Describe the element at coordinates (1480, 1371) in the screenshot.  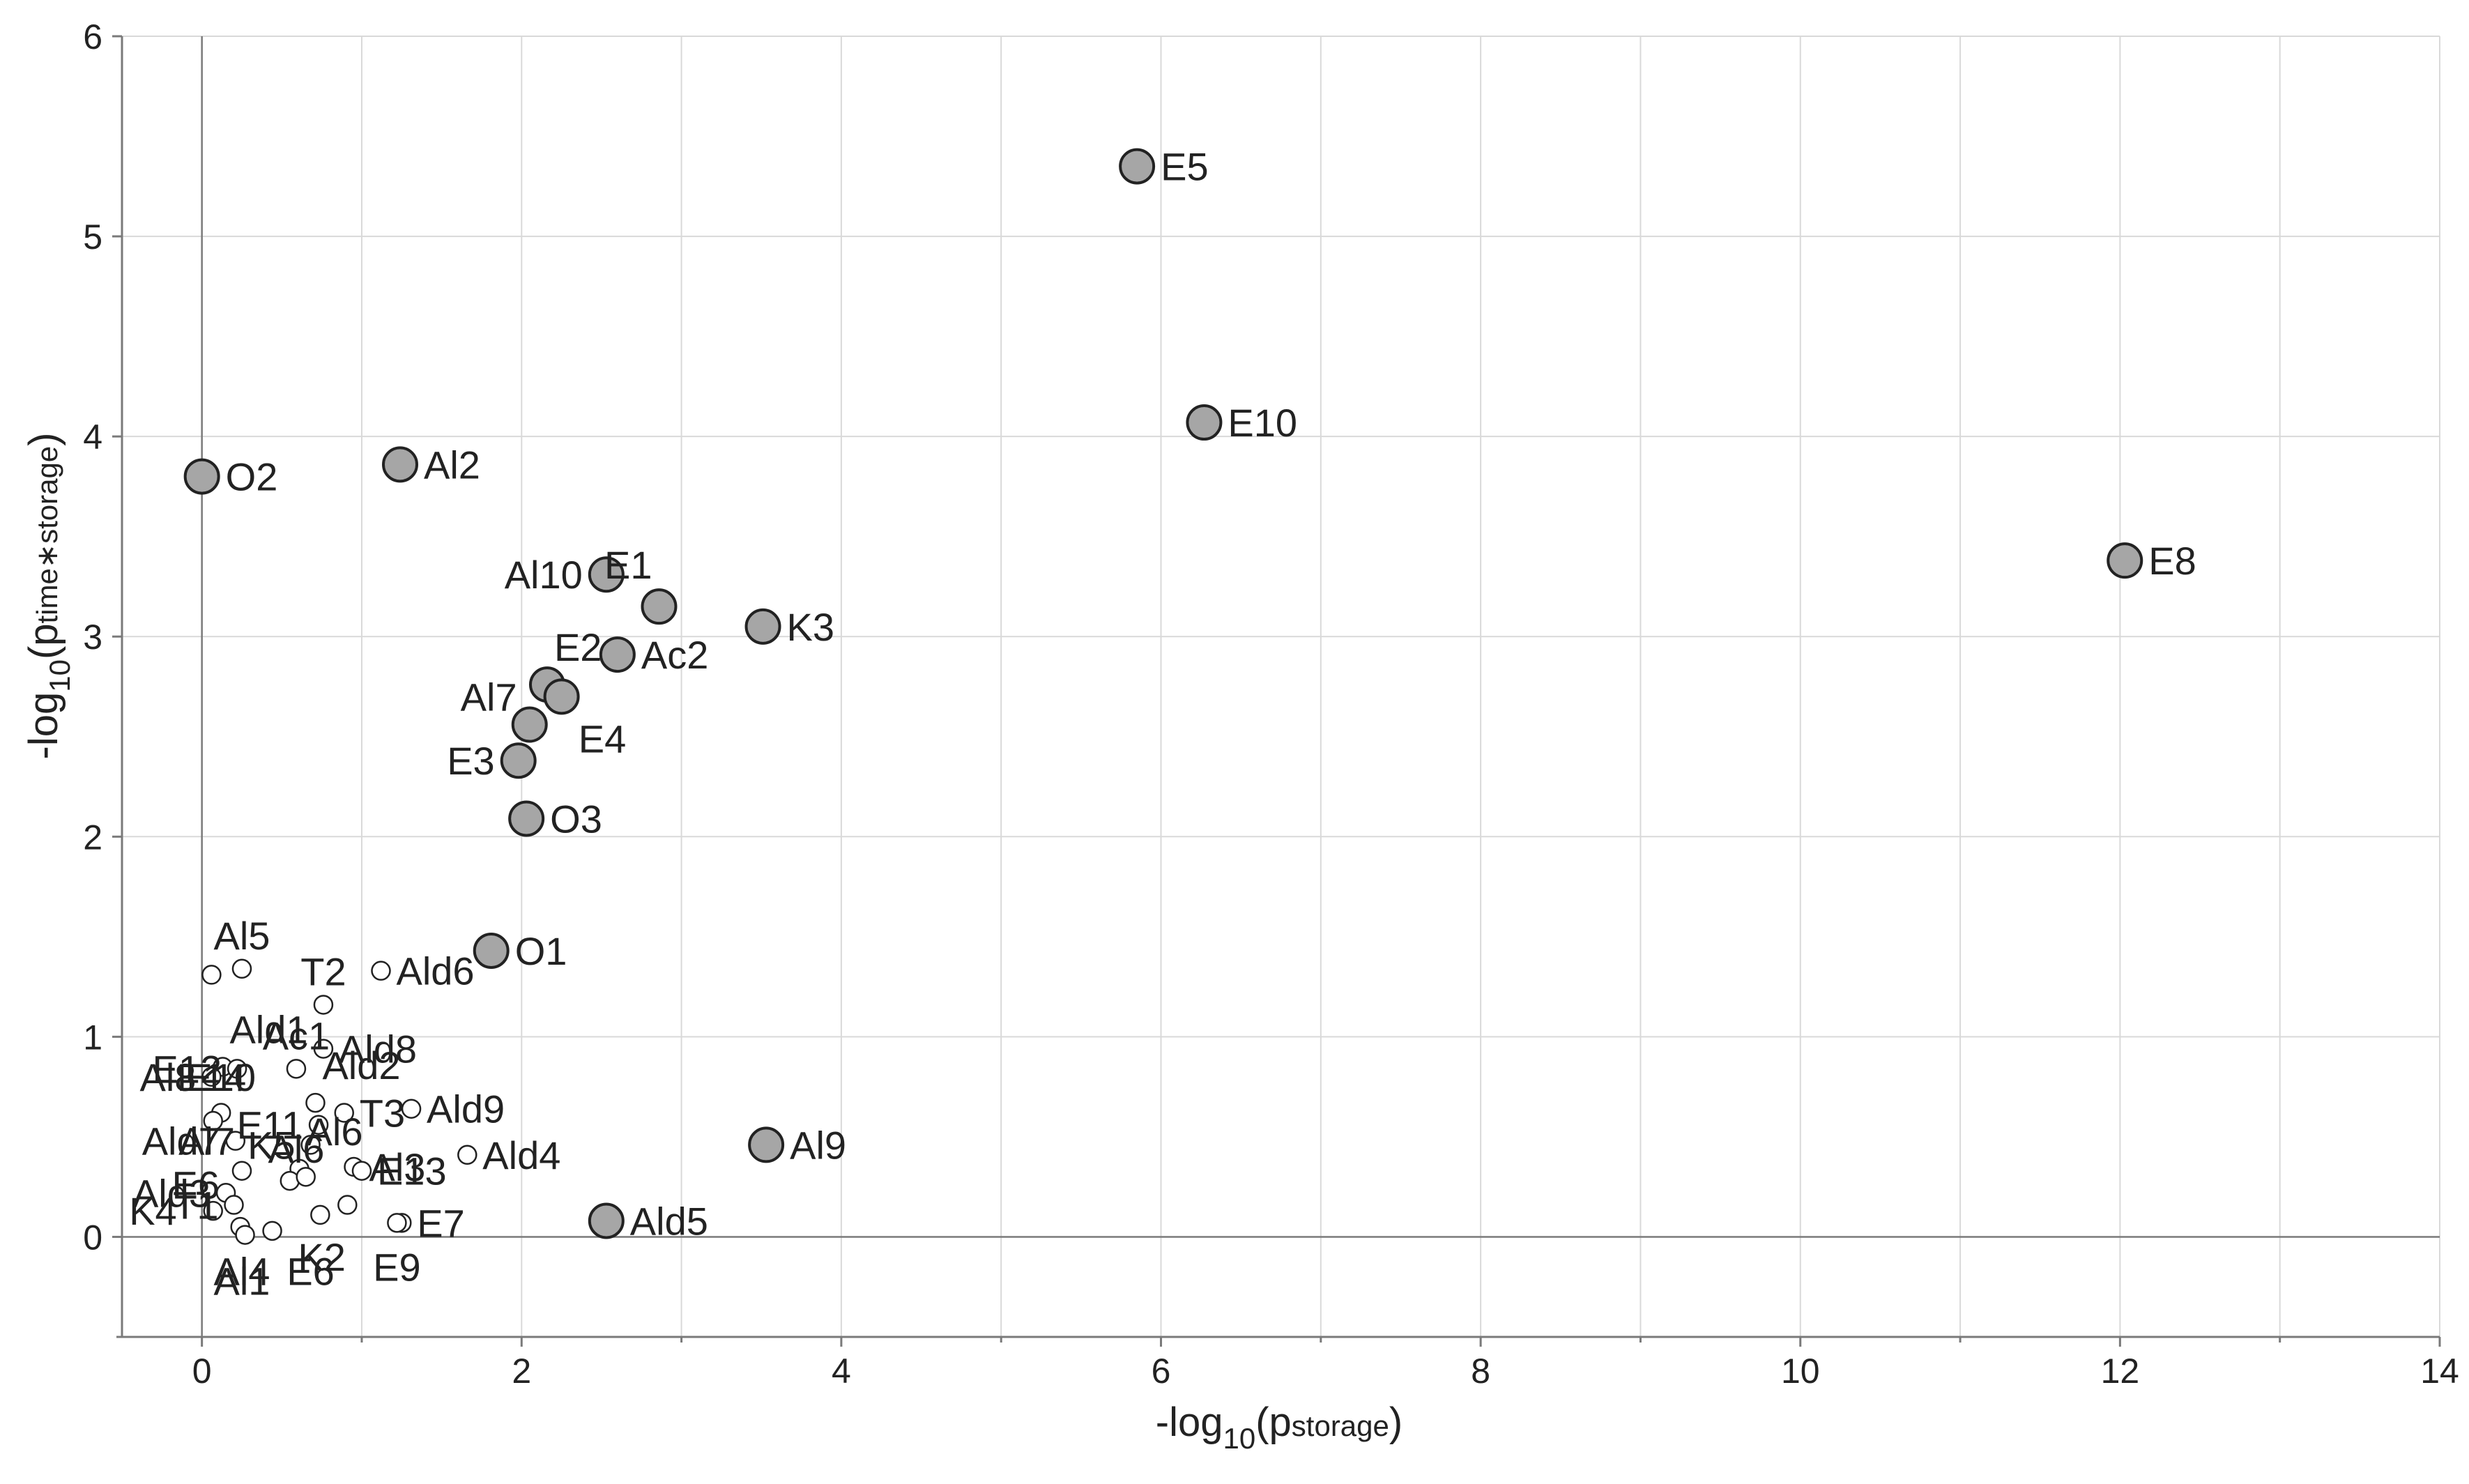
I see `x-tick-label: 8` at that location.